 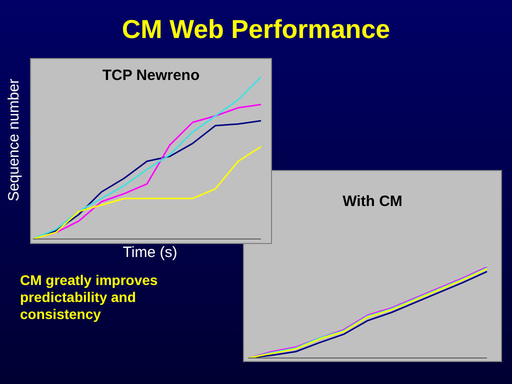 What do you see at coordinates (89, 297) in the screenshot?
I see `text: CM greatly improves predictability and consistency` at bounding box center [89, 297].